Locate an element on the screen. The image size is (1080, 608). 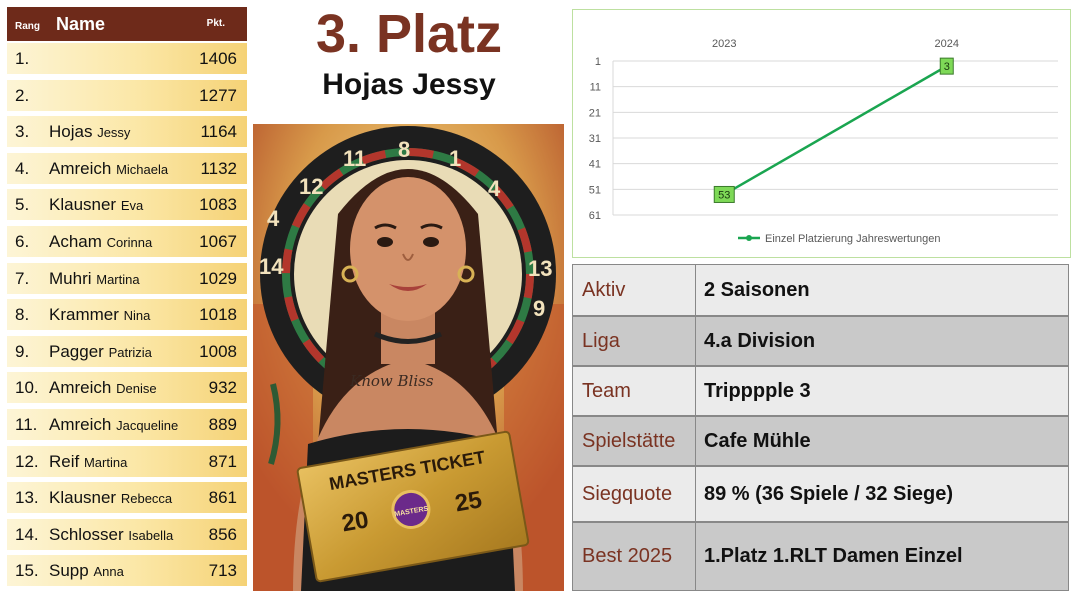
player-last-name: Klausner Rebecca is located at coordinates (111, 498).